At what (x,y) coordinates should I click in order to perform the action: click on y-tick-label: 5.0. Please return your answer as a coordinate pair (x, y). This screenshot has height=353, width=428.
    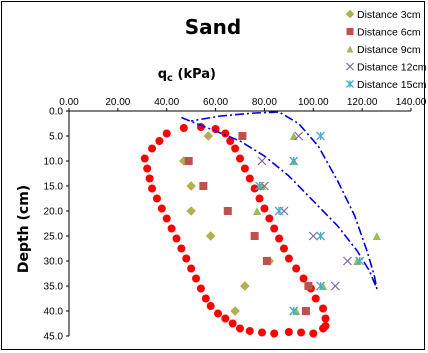
    Looking at the image, I should click on (56, 137).